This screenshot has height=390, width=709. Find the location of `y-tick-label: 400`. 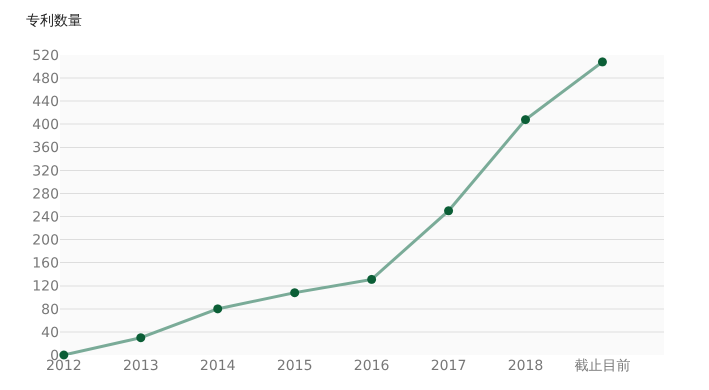

y-tick-label: 400 is located at coordinates (45, 125).